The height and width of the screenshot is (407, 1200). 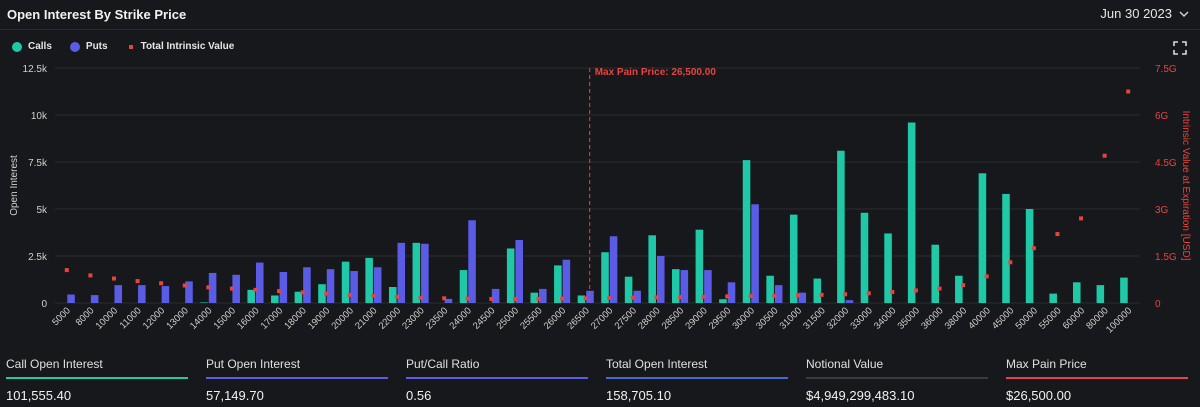 I want to click on x-tick-label: 33000, so click(x=861, y=318).